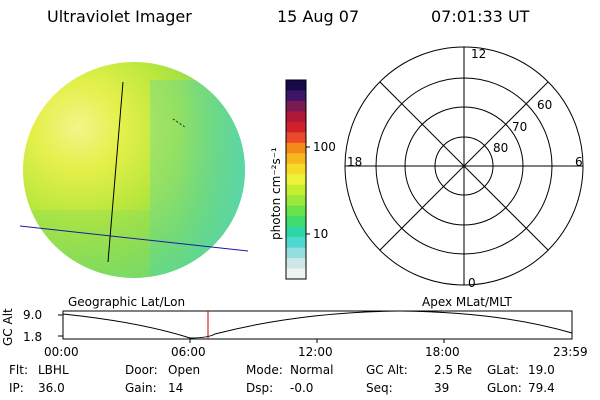 Image resolution: width=600 pixels, height=400 pixels. I want to click on status-value: 36.0, so click(51, 388).